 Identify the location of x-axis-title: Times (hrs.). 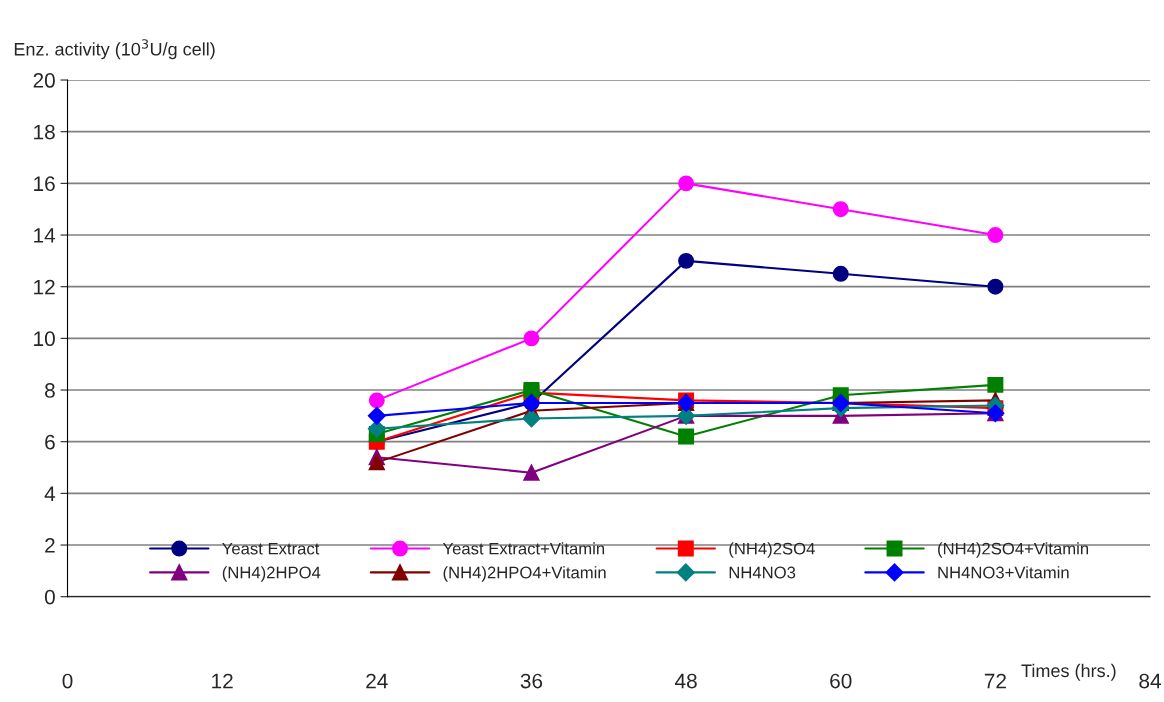
(1068, 672).